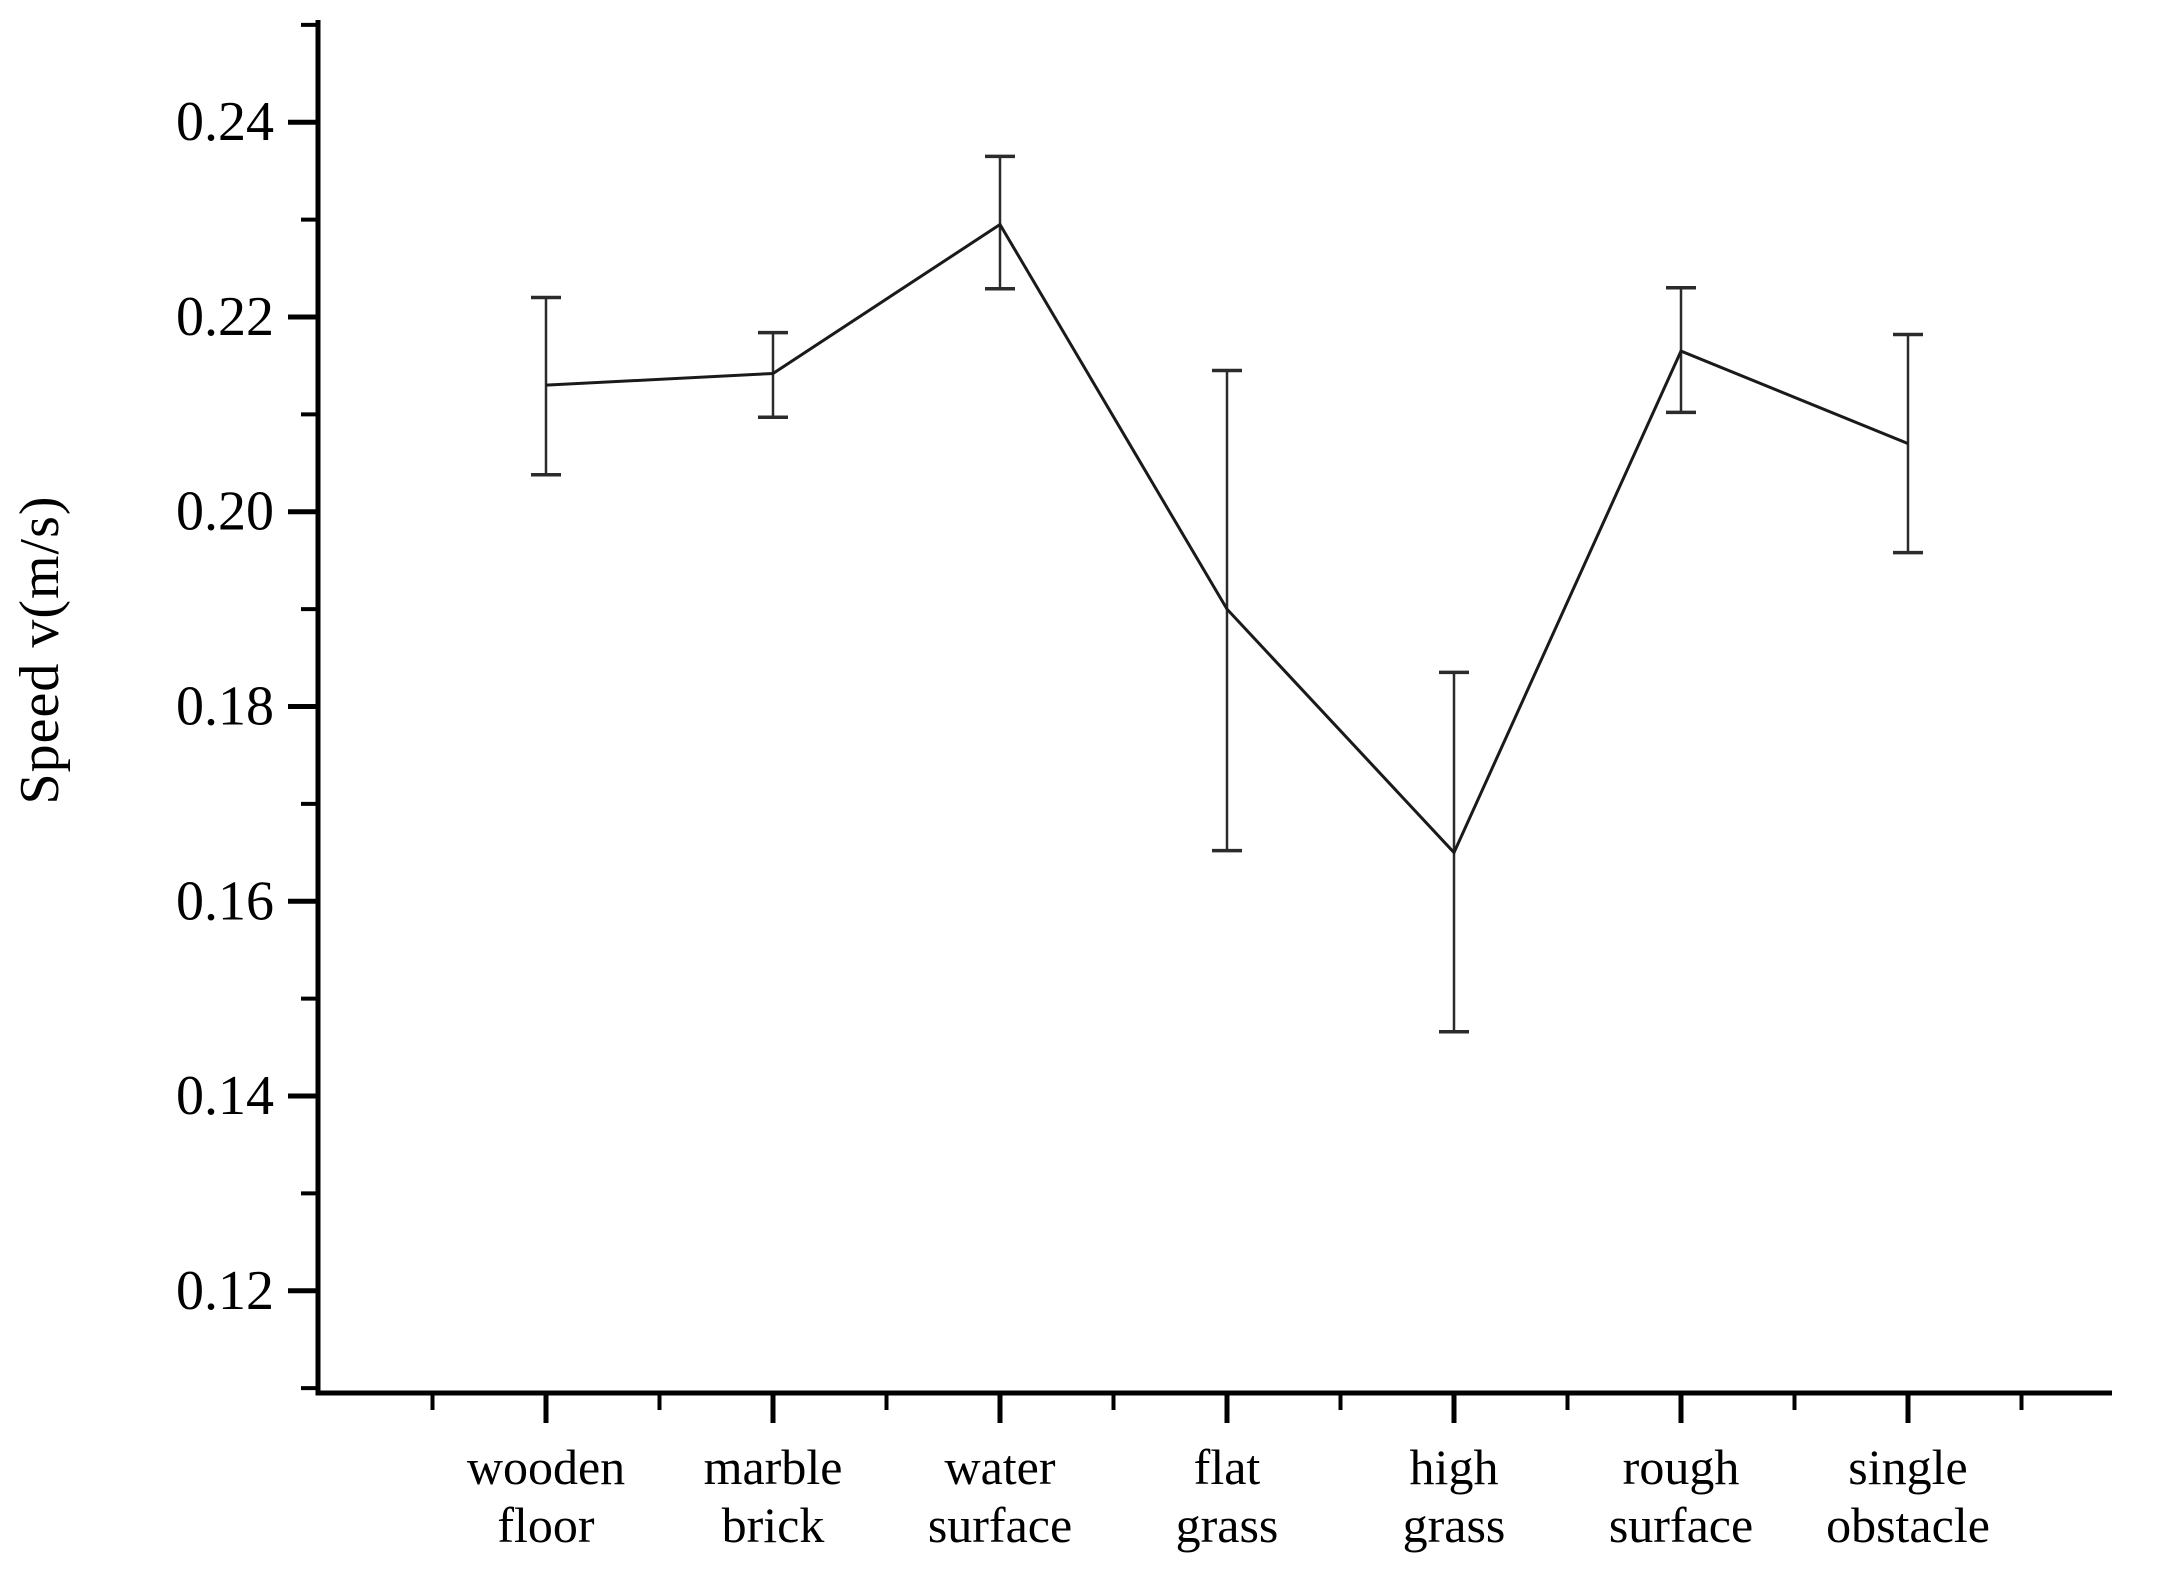 The height and width of the screenshot is (1575, 2157). Describe the element at coordinates (225, 1291) in the screenshot. I see `y-tick-label: 0.12` at that location.